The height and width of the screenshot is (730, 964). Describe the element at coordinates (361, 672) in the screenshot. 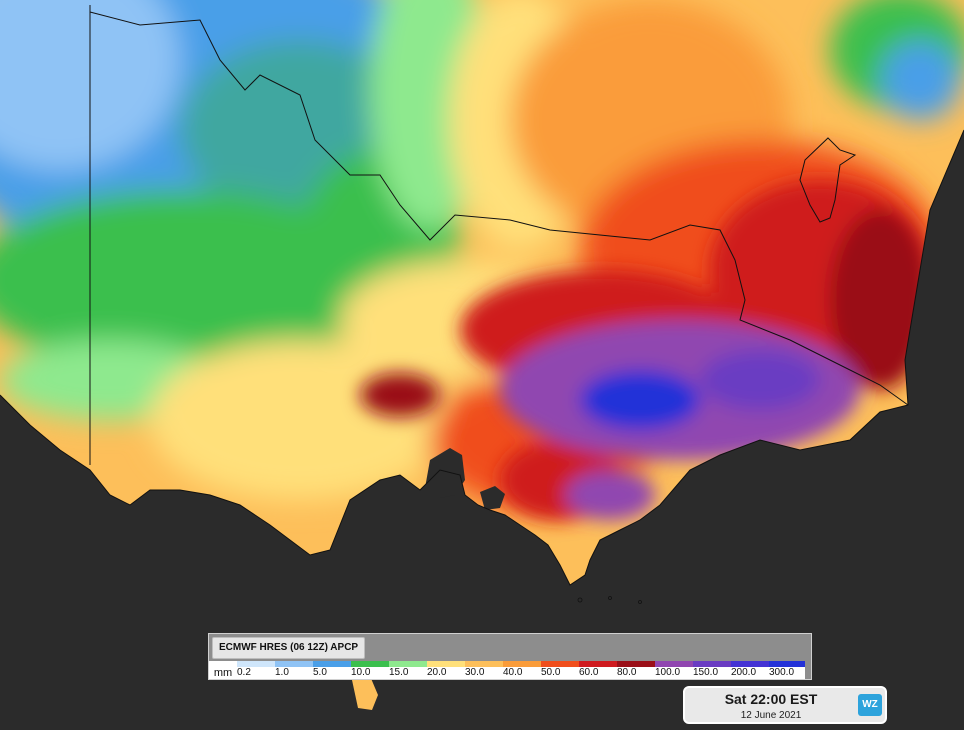

I see `legend-label: 10.0` at that location.